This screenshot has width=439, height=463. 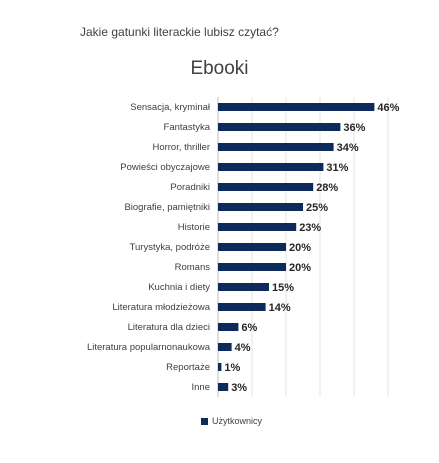 I want to click on category-label: Poradniki, so click(x=190, y=187).